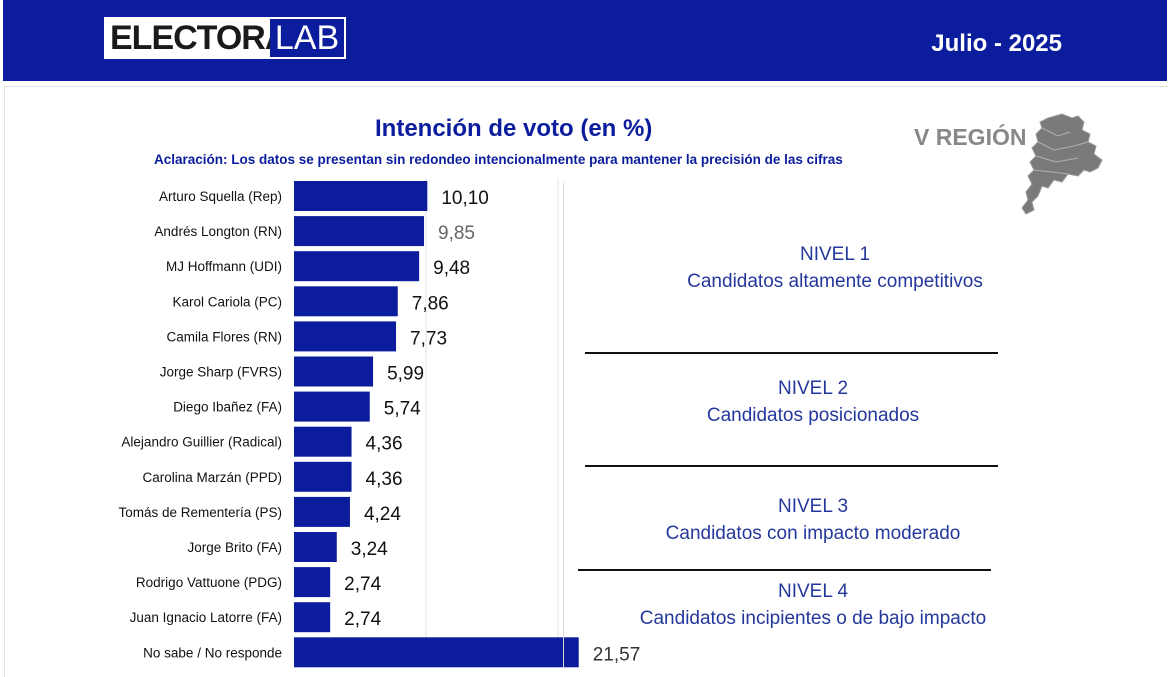  I want to click on category-label: Tomás de Rementería (PS), so click(200, 512).